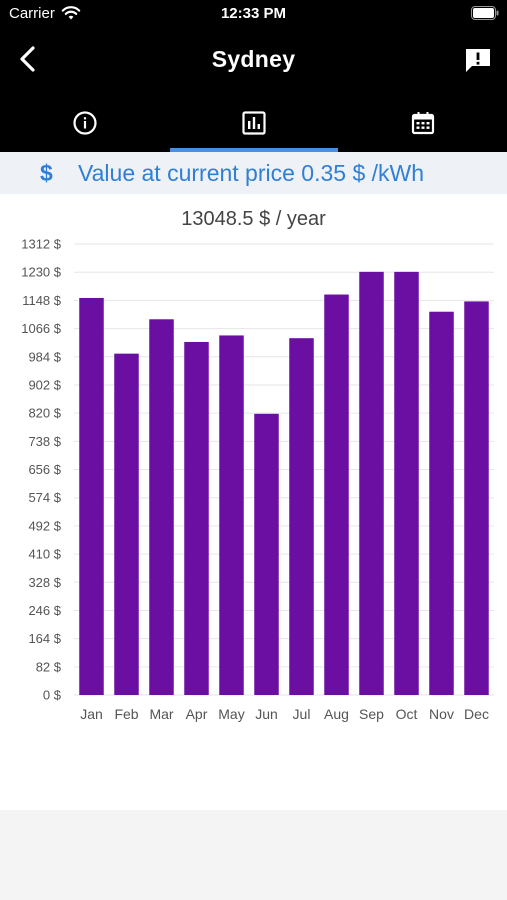 Image resolution: width=507 pixels, height=900 pixels. I want to click on tab-info, so click(84, 125).